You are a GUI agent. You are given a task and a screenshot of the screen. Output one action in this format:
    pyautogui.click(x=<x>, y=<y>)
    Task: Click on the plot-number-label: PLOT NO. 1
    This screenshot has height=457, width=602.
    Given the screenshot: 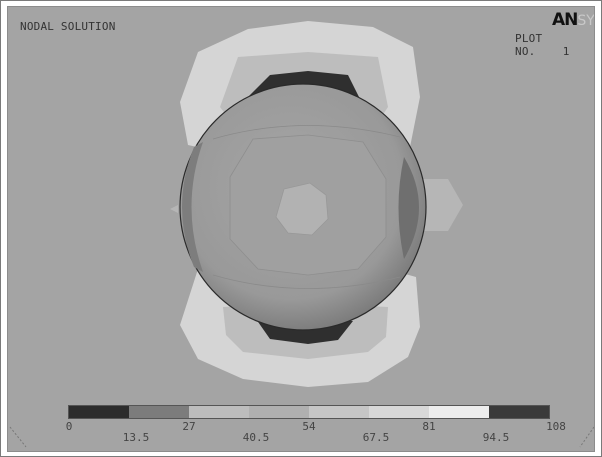 What is the action you would take?
    pyautogui.click(x=554, y=45)
    